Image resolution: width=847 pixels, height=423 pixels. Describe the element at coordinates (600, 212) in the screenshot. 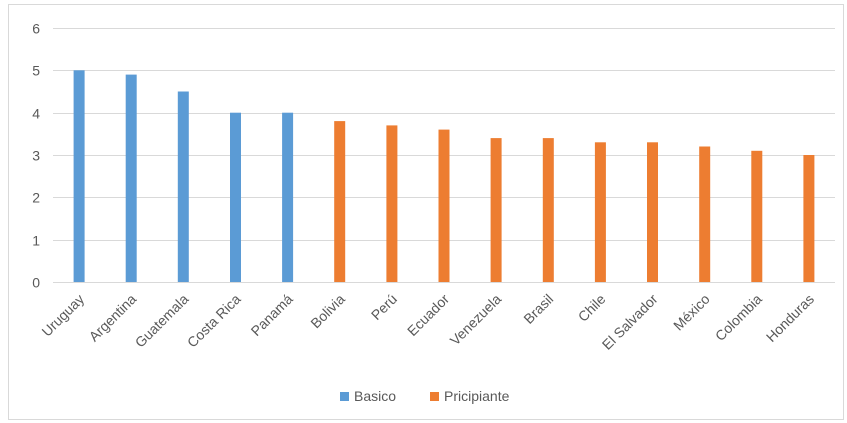

I see `bar-chile` at that location.